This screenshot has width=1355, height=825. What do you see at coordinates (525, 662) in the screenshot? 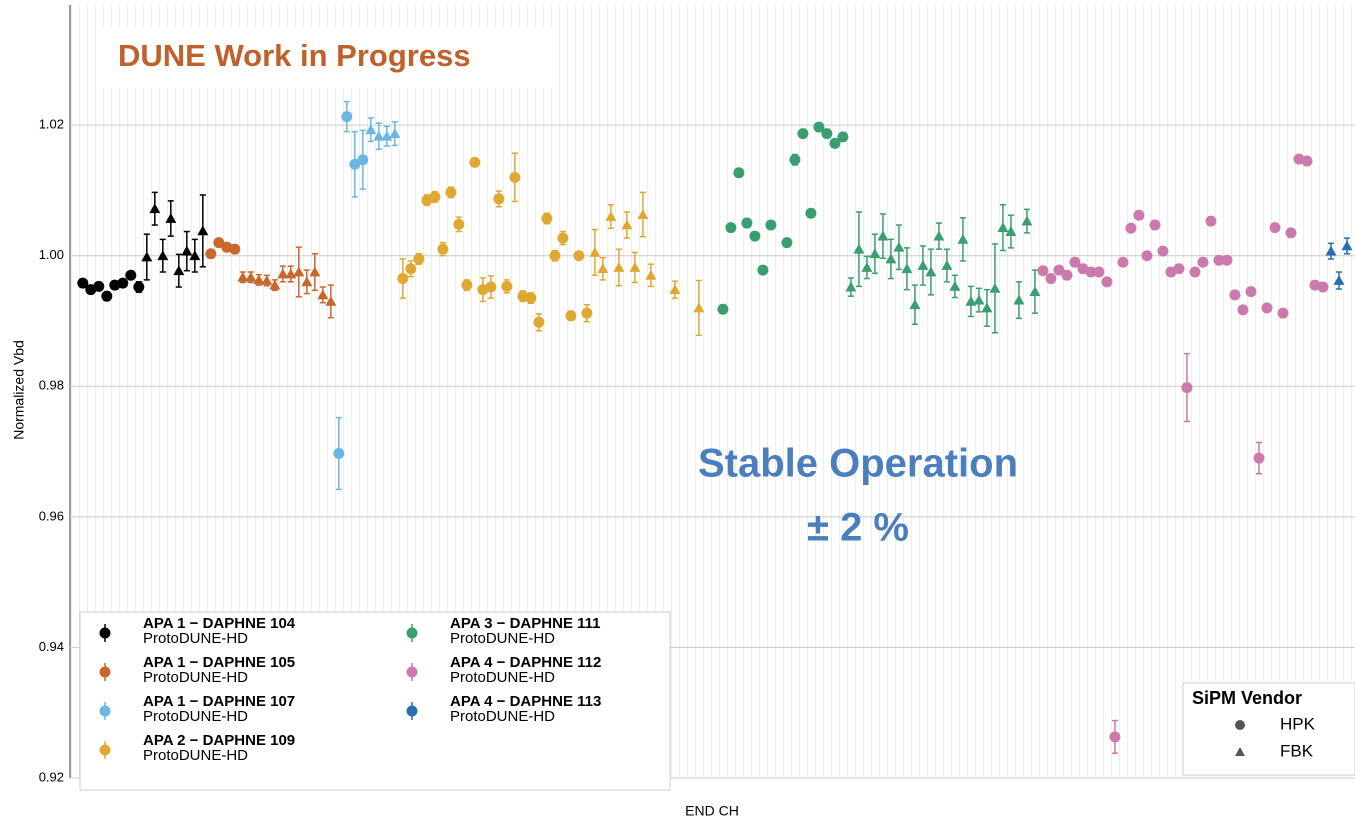
I see `legend-label: APA 4 − DAPHNE 112` at bounding box center [525, 662].